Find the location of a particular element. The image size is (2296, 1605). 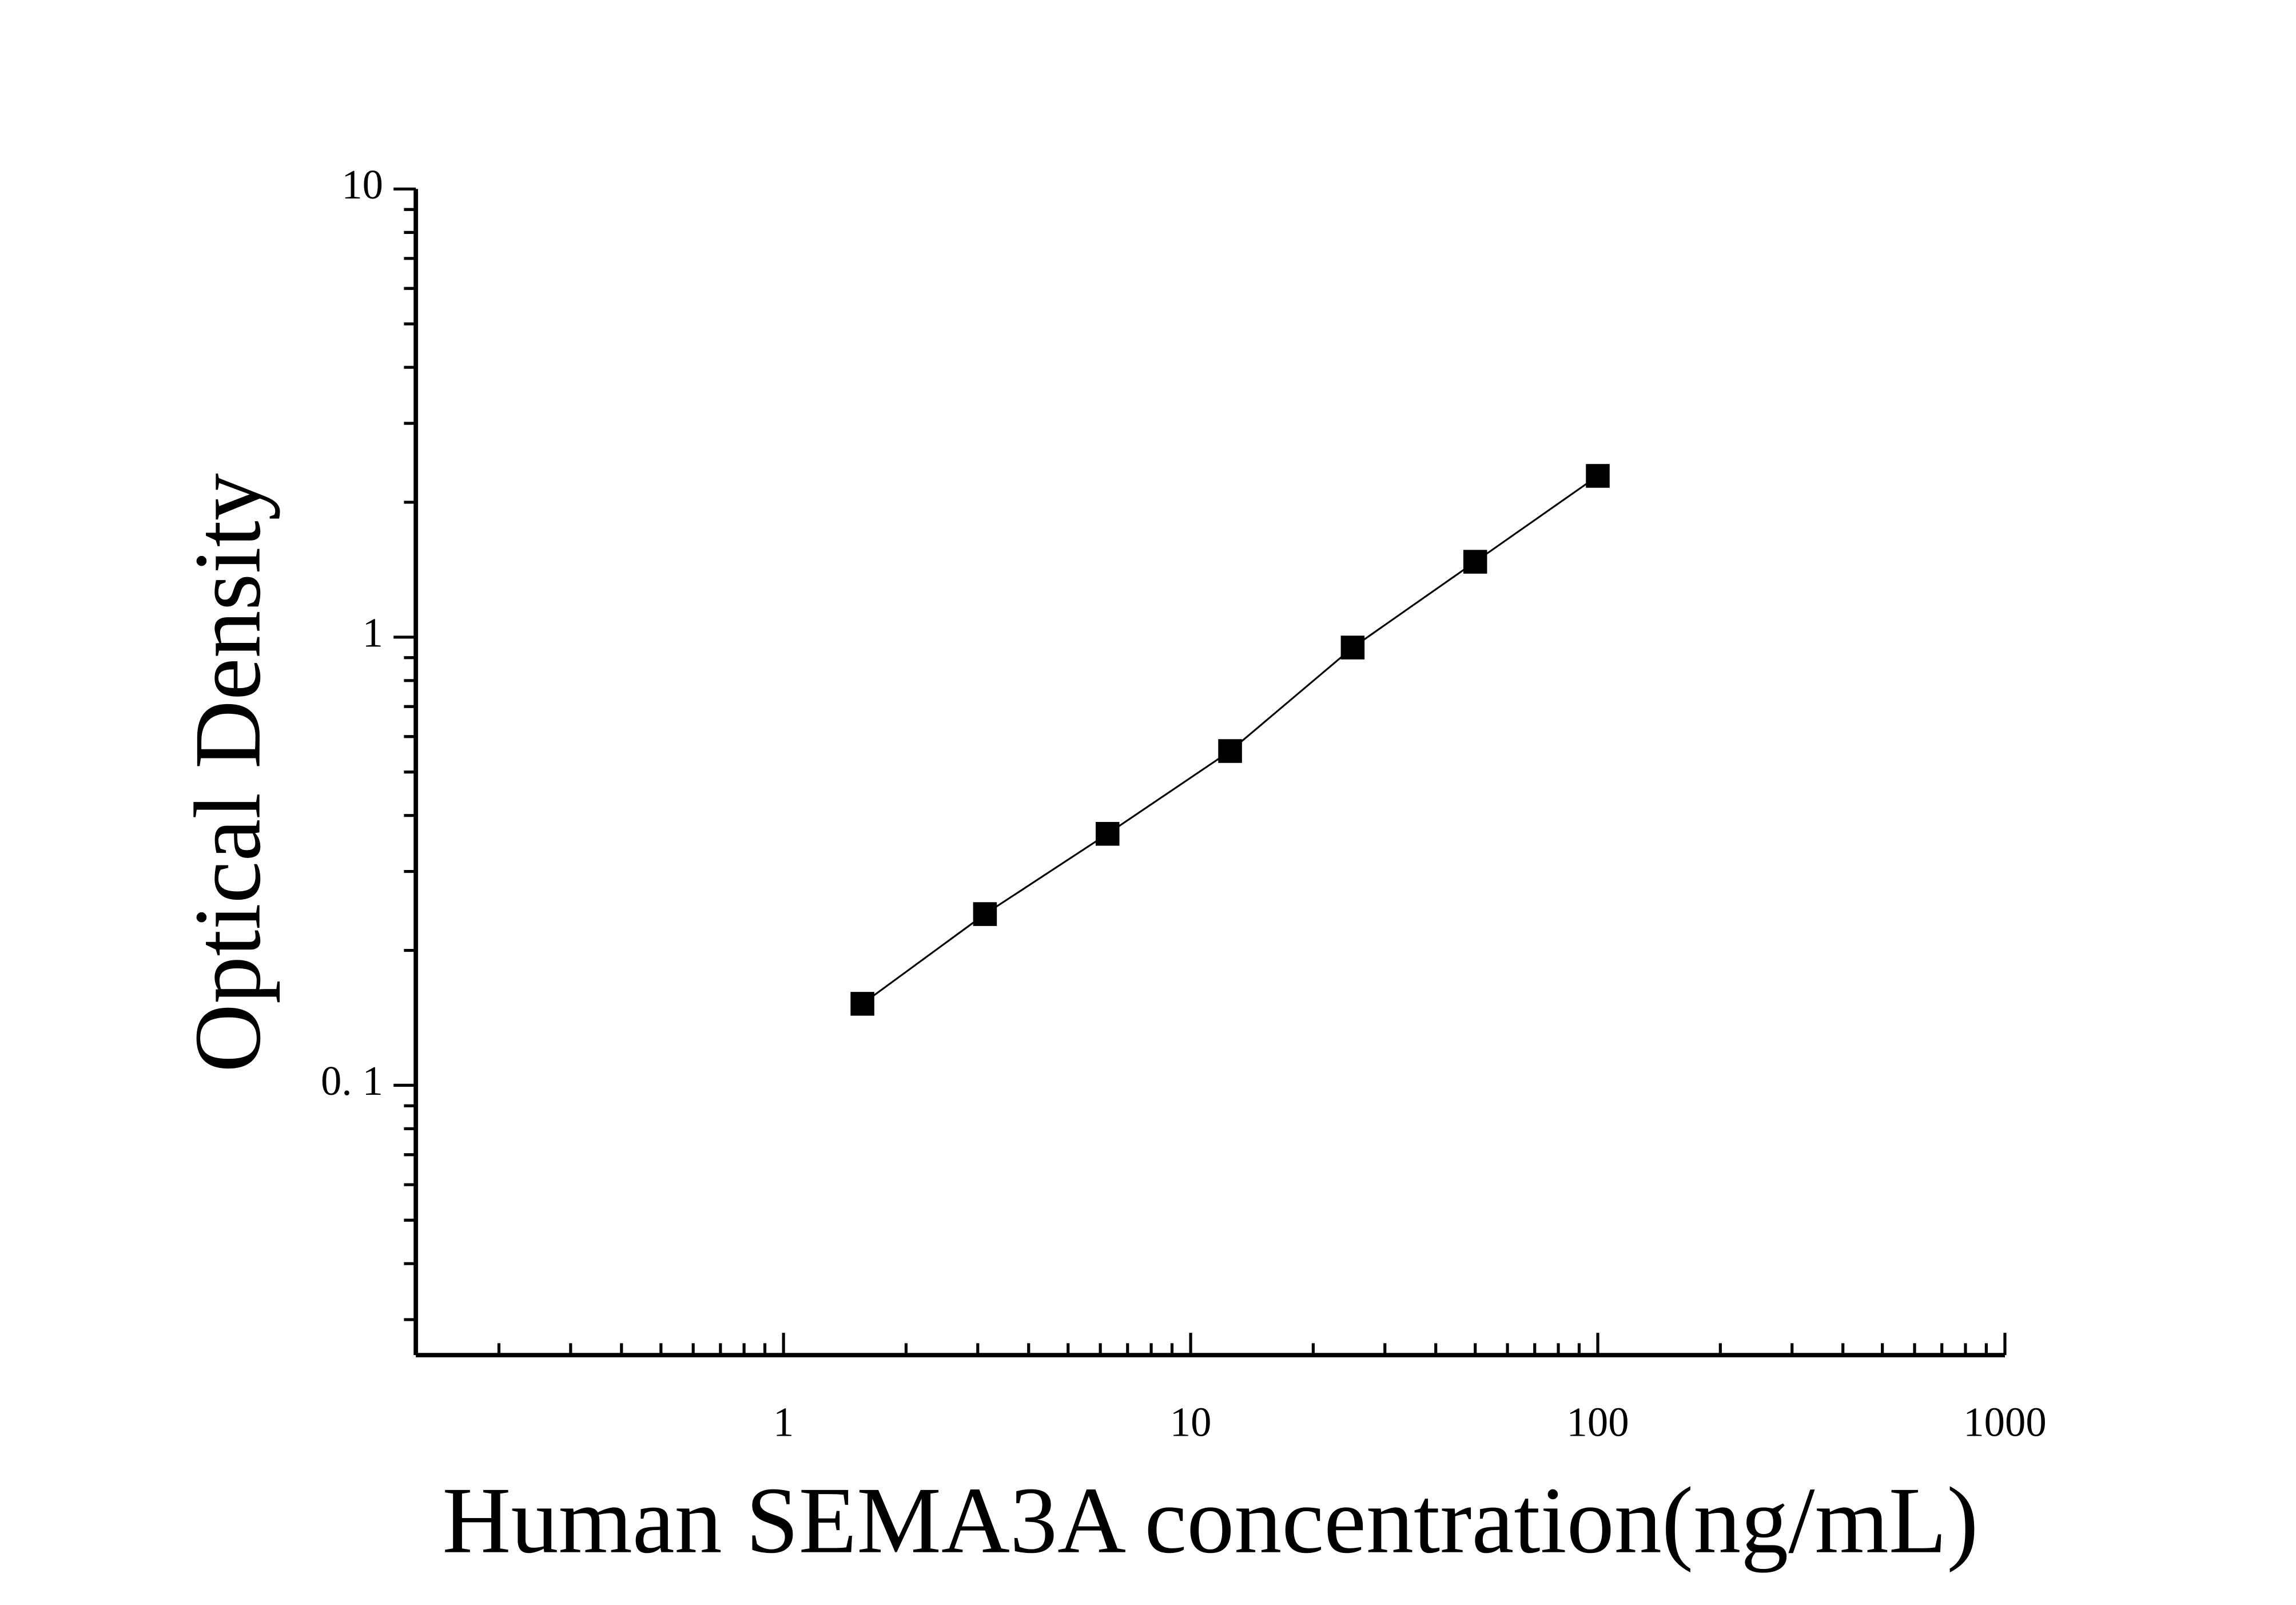

x-tick-label: 1 is located at coordinates (784, 1422).